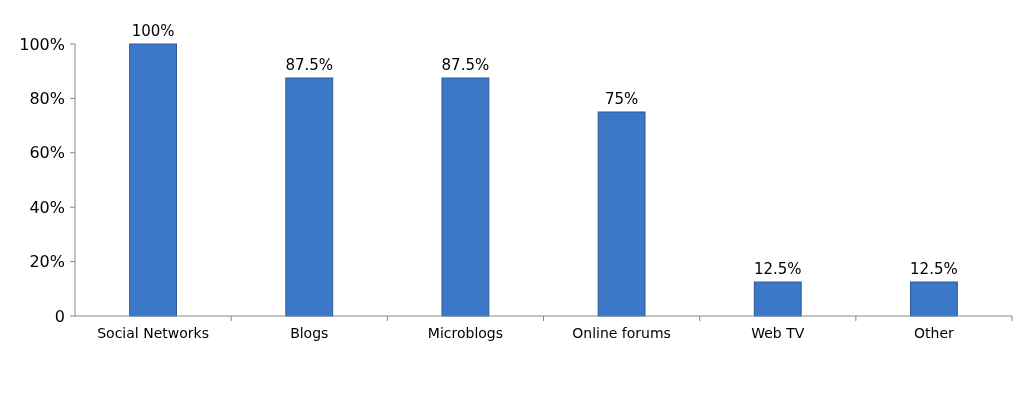 This screenshot has width=1034, height=401. Describe the element at coordinates (153, 333) in the screenshot. I see `x-tick-label: Social Networks` at that location.